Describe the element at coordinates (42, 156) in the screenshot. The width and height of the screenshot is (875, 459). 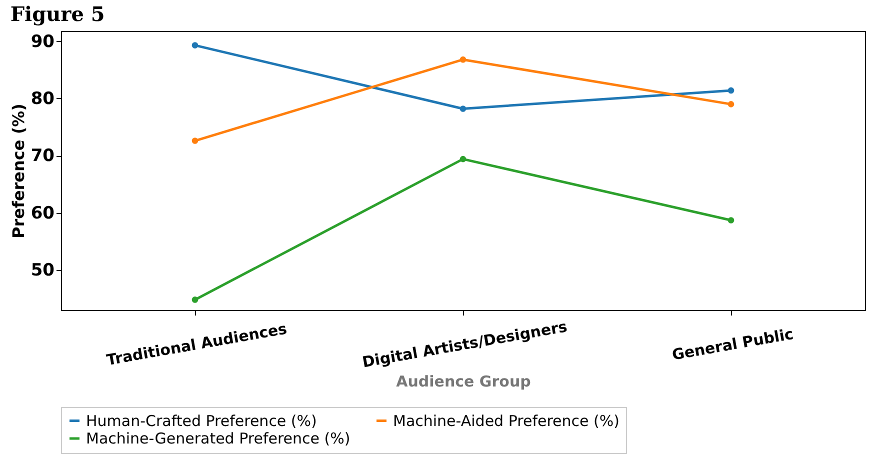
I see `y-tick-label: 70` at that location.